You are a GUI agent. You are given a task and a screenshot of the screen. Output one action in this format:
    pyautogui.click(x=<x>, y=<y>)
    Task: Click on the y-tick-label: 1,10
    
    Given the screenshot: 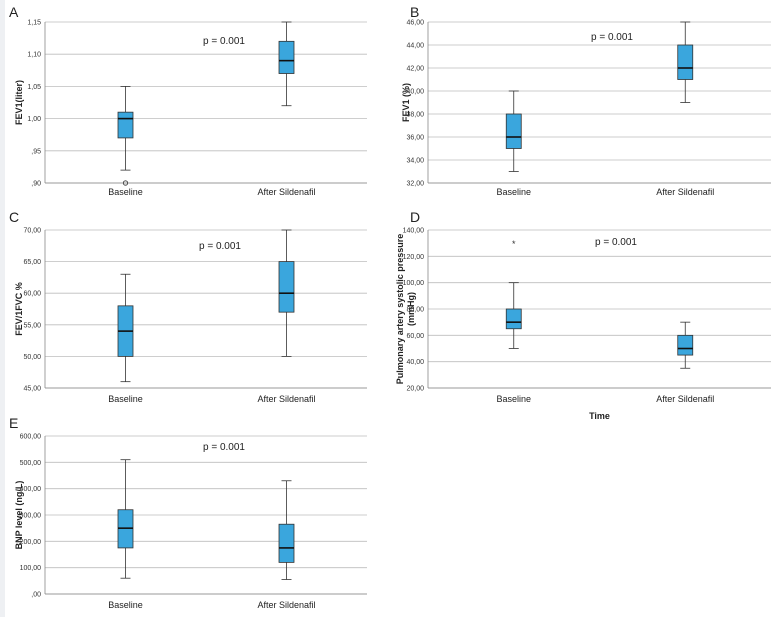 What is the action you would take?
    pyautogui.click(x=34, y=55)
    